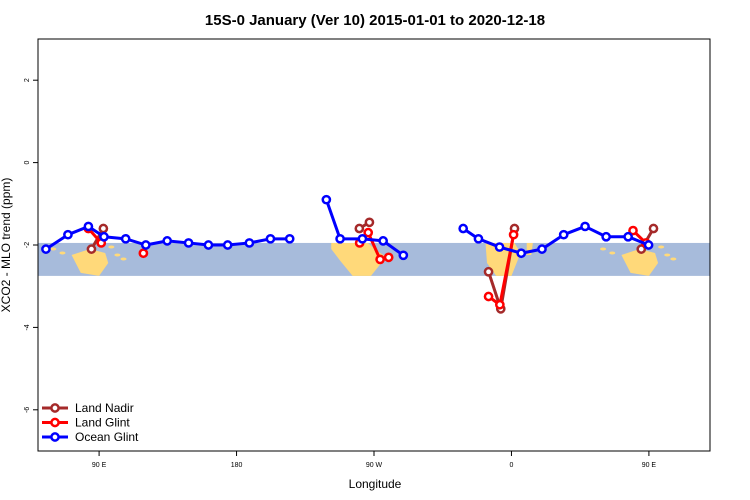  I want to click on y-axis: 2 0 -2 -4 -6, so click(31, 245).